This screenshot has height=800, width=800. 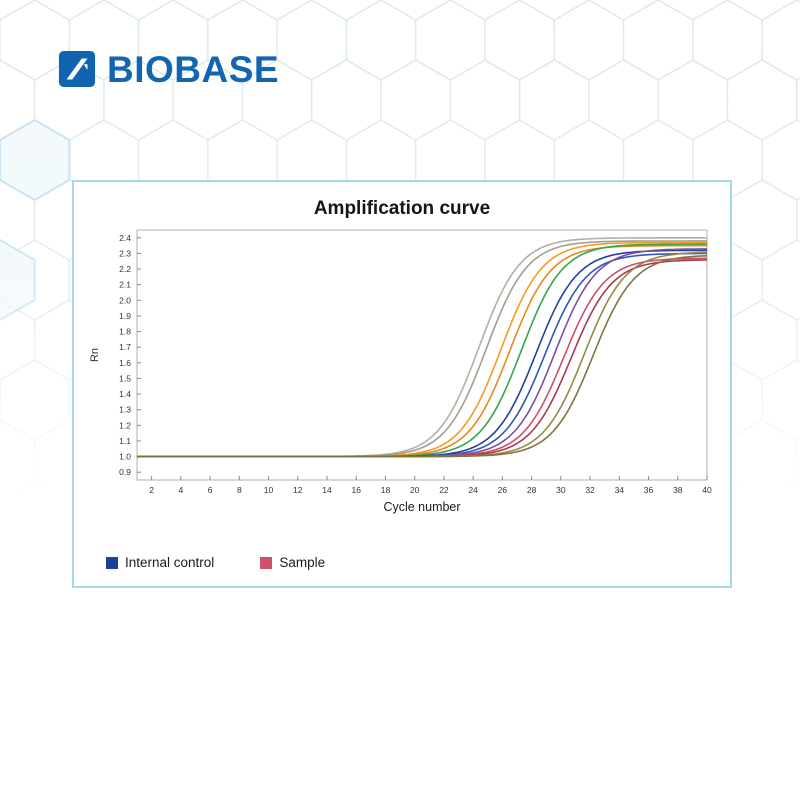 I want to click on sample-swatch, so click(x=266, y=562).